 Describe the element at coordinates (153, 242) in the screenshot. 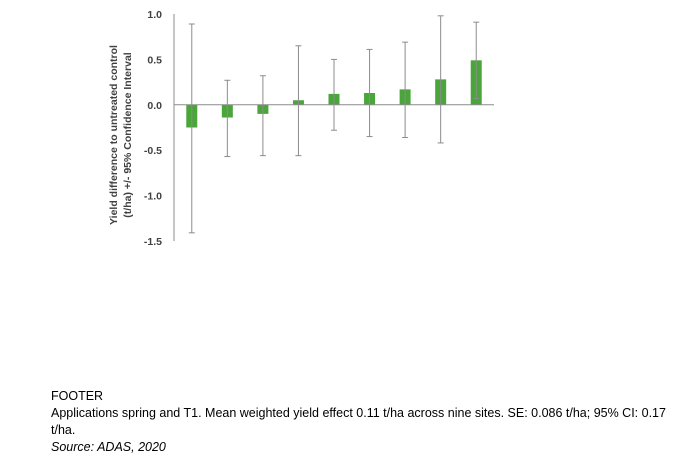

I see `y-tick-label: -1.5` at that location.